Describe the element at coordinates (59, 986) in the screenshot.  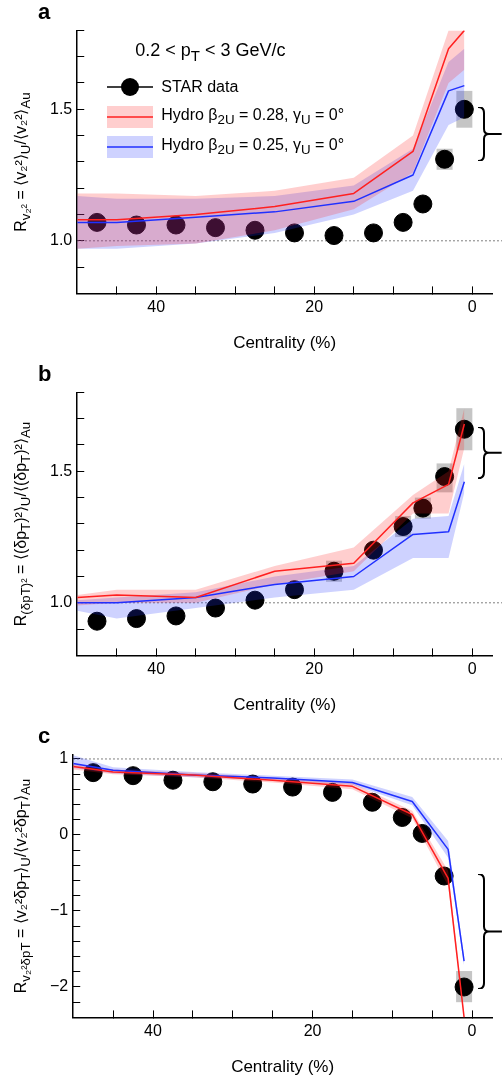
I see `y-tick-label: −2` at that location.